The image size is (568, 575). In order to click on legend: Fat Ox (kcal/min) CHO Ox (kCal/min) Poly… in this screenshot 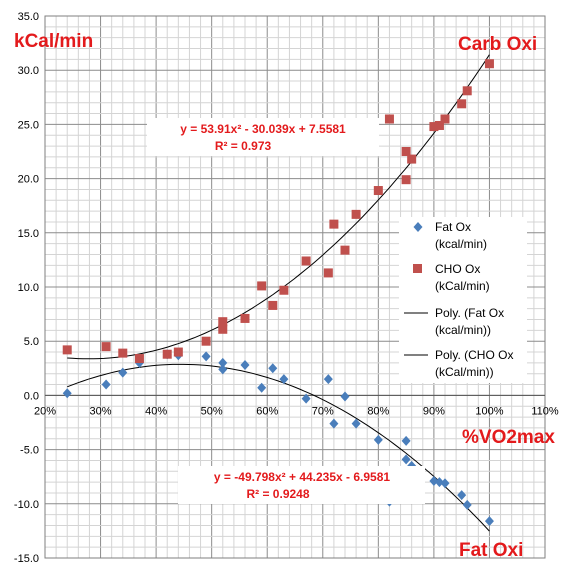, I will do `click(463, 300)`.